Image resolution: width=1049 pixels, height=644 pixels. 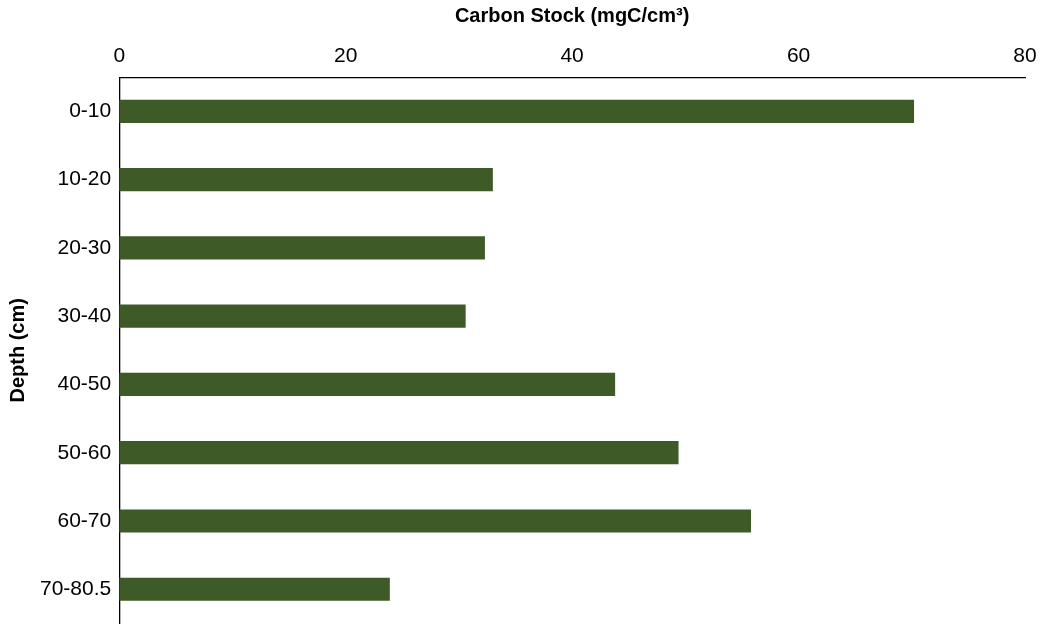 What do you see at coordinates (16, 350) in the screenshot?
I see `y-axis-title: Depth (cm)` at bounding box center [16, 350].